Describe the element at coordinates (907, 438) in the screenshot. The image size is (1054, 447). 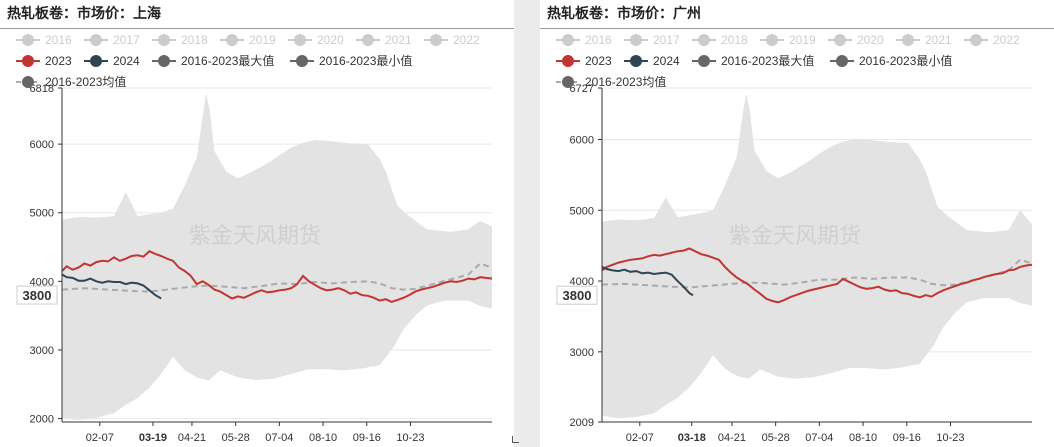
I see `x-tick-label: 09-16` at that location.